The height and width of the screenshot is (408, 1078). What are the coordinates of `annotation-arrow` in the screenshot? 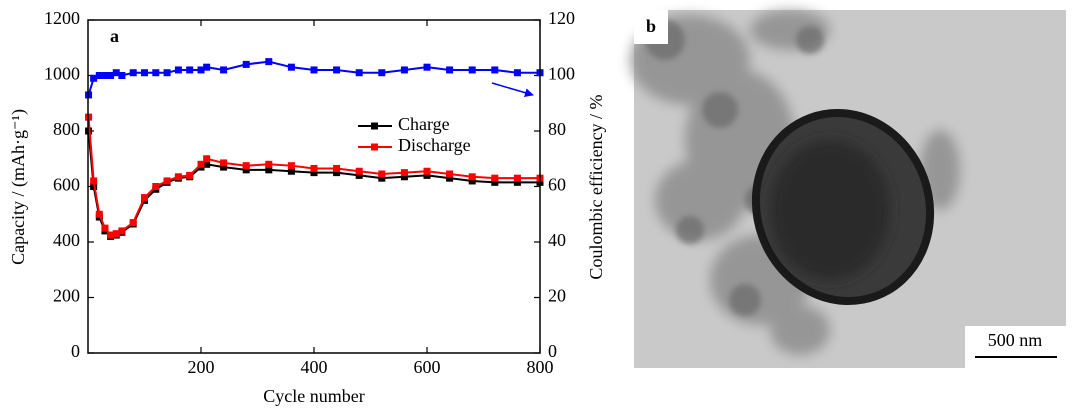 It's located at (512, 90).